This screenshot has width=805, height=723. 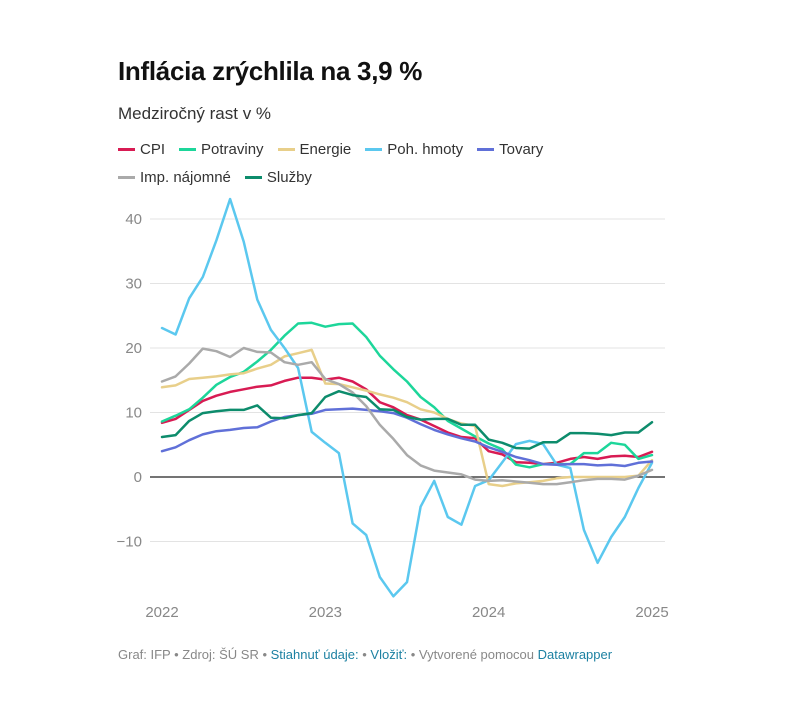 What do you see at coordinates (133, 413) in the screenshot?
I see `y-tick-label: 10` at bounding box center [133, 413].